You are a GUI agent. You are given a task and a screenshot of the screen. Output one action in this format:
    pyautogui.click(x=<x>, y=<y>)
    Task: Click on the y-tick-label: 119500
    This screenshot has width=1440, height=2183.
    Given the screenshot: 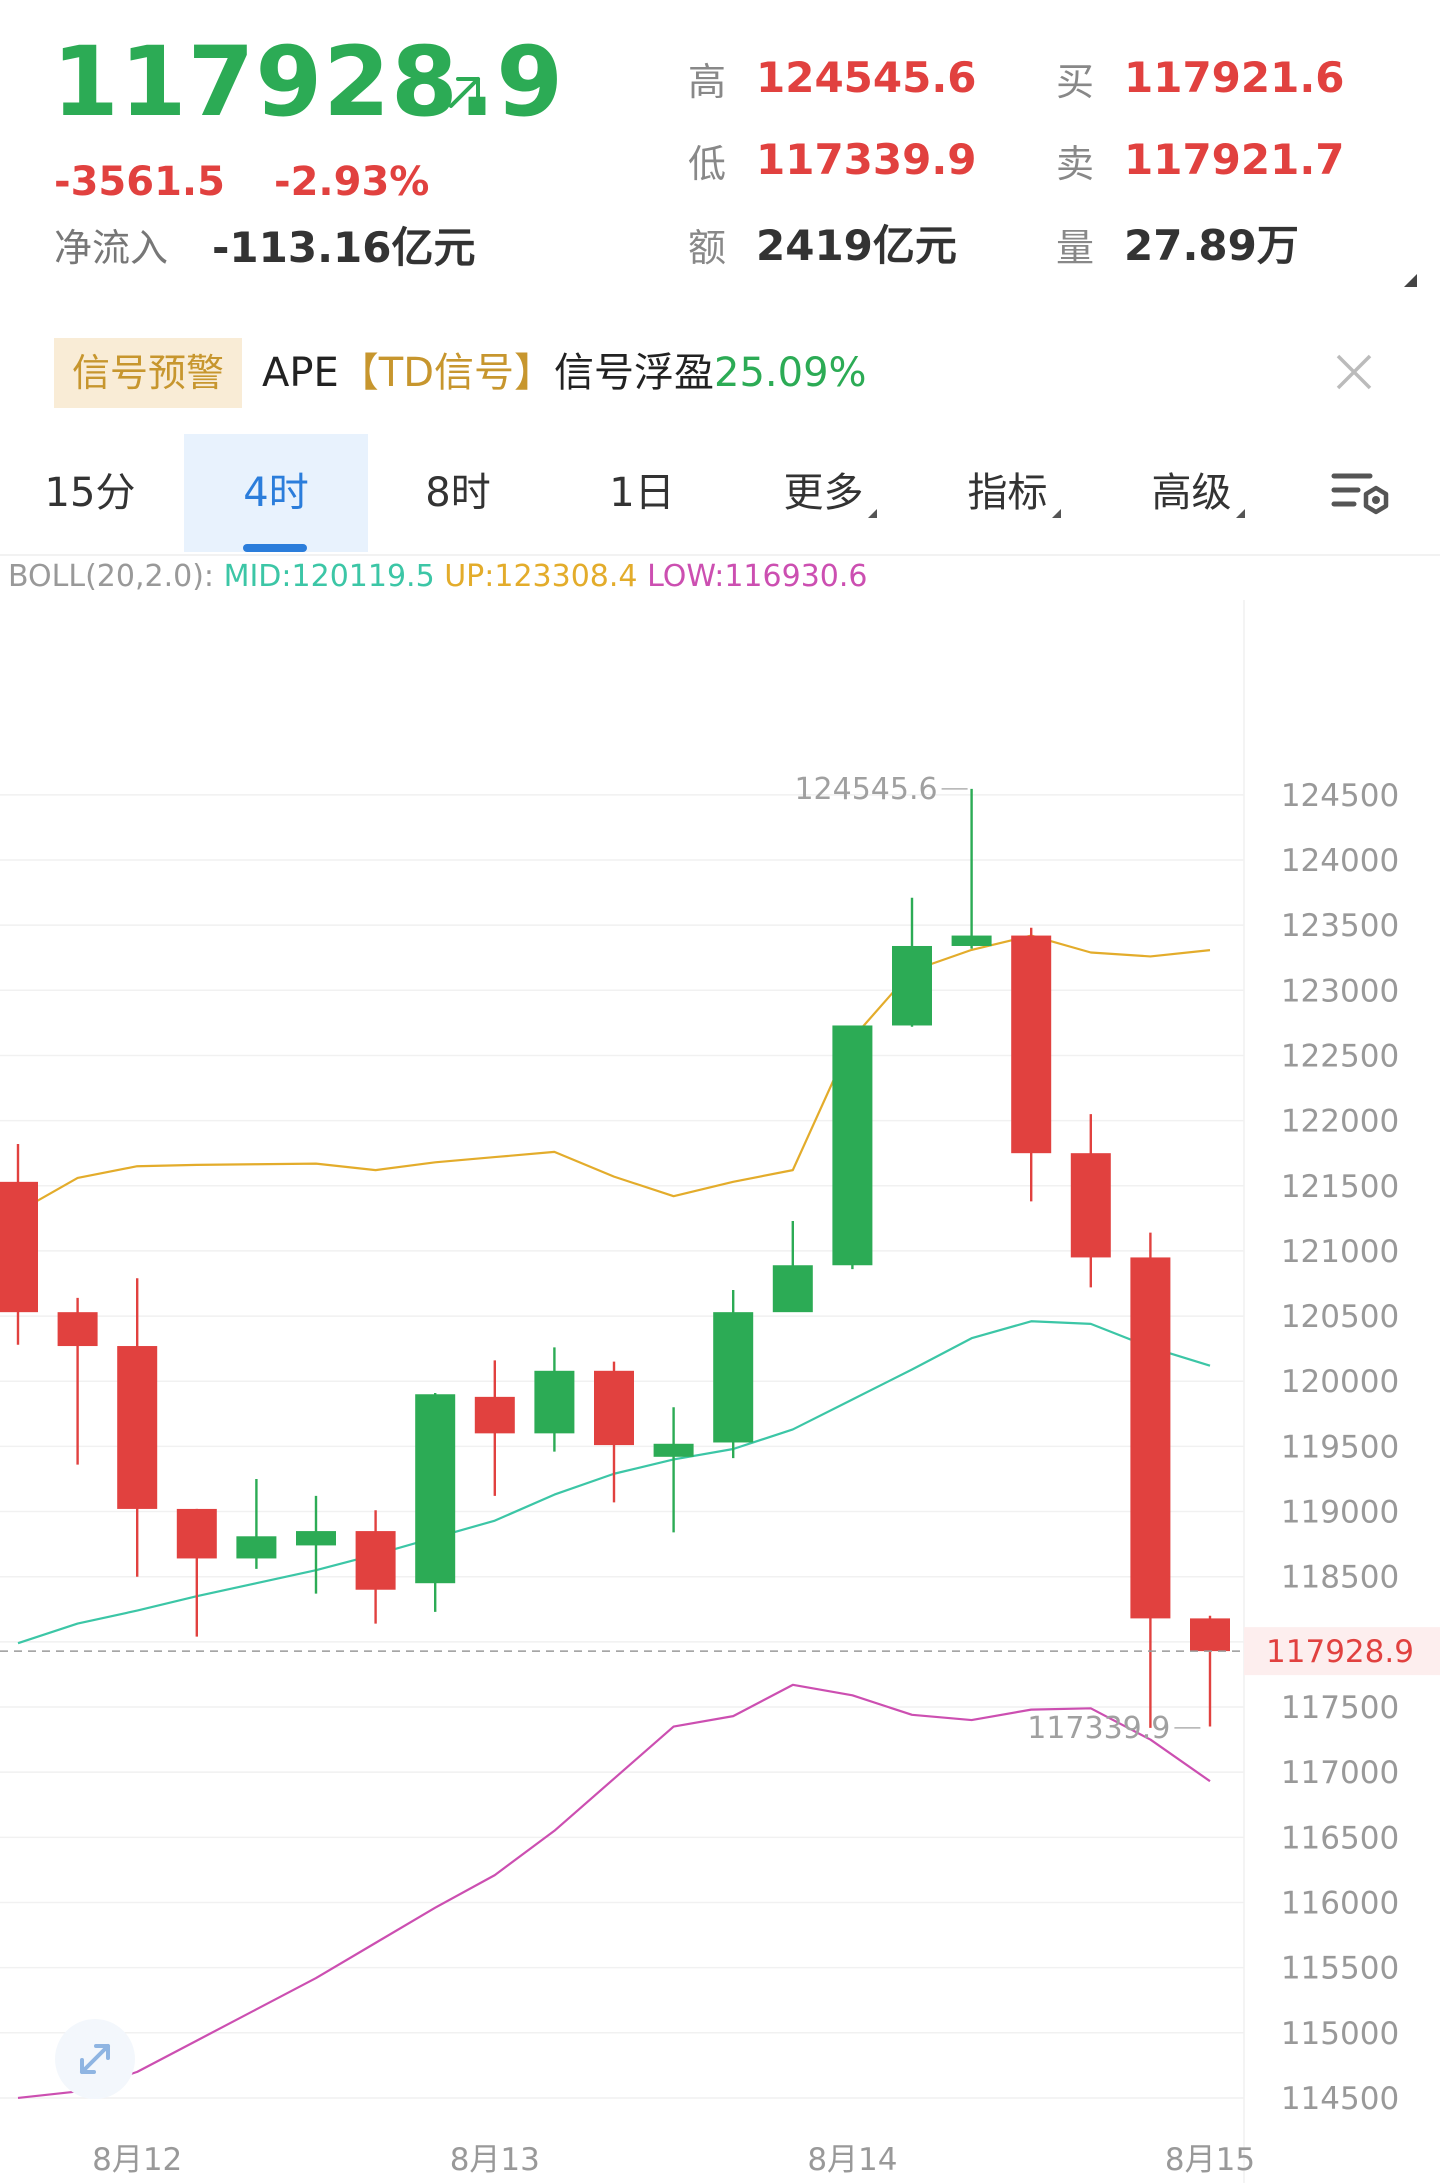 What is the action you would take?
    pyautogui.click(x=1340, y=1447)
    